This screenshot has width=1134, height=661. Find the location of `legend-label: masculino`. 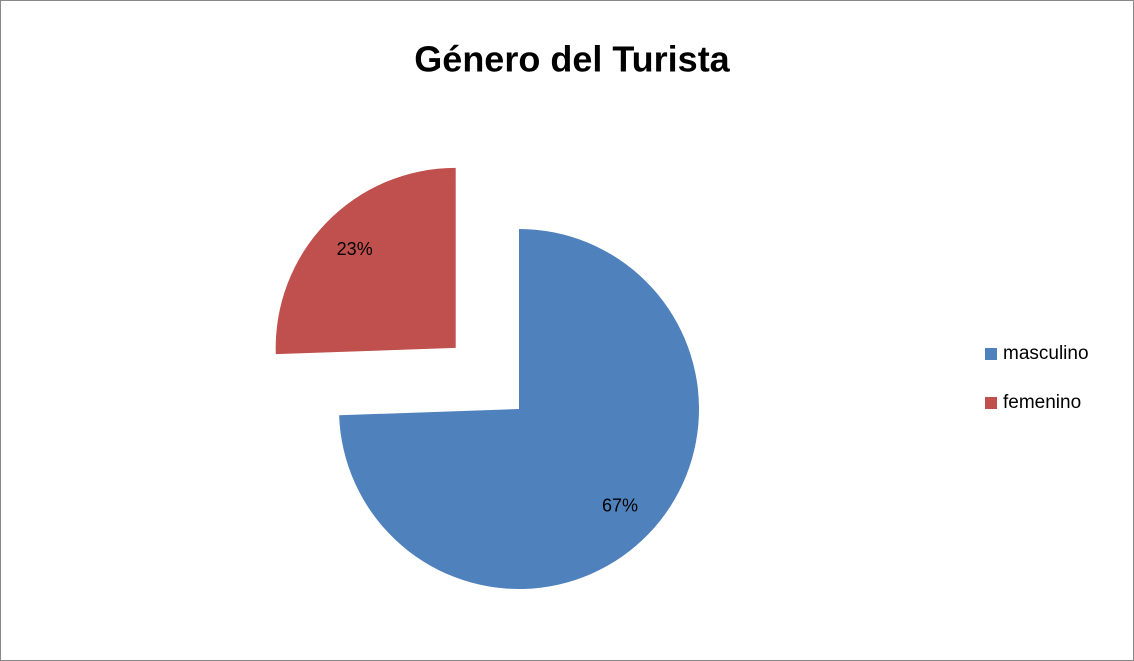

legend-label: masculino is located at coordinates (1046, 353).